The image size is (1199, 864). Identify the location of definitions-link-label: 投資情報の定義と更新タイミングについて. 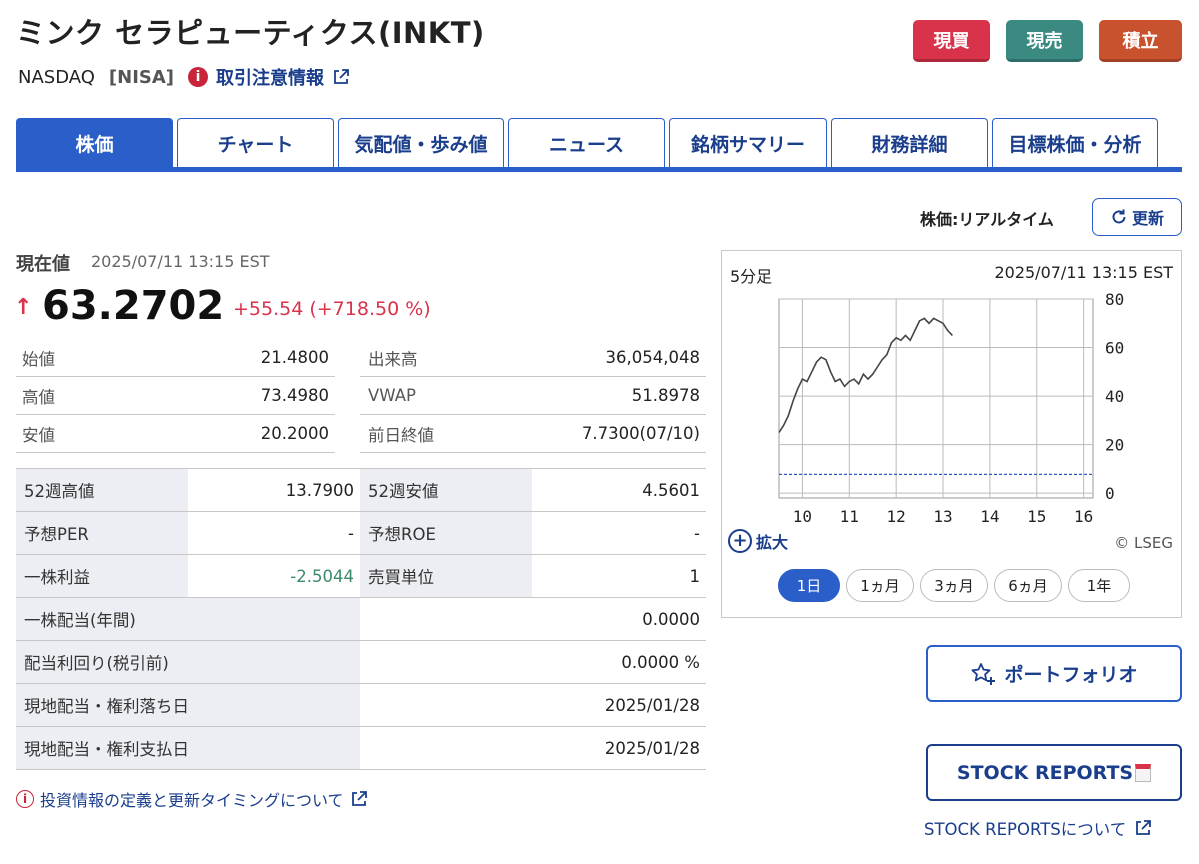
(192, 800).